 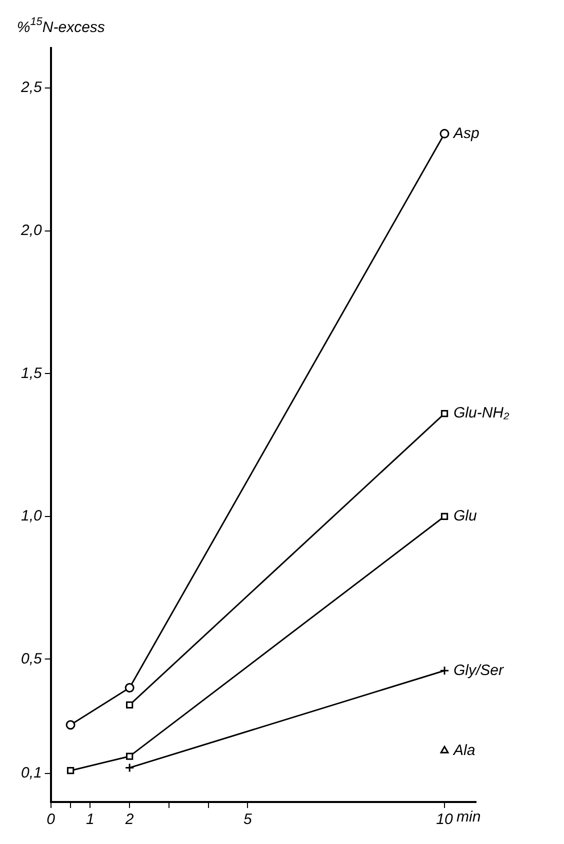 What do you see at coordinates (479, 670) in the screenshot?
I see `series-label: Gly/Ser` at bounding box center [479, 670].